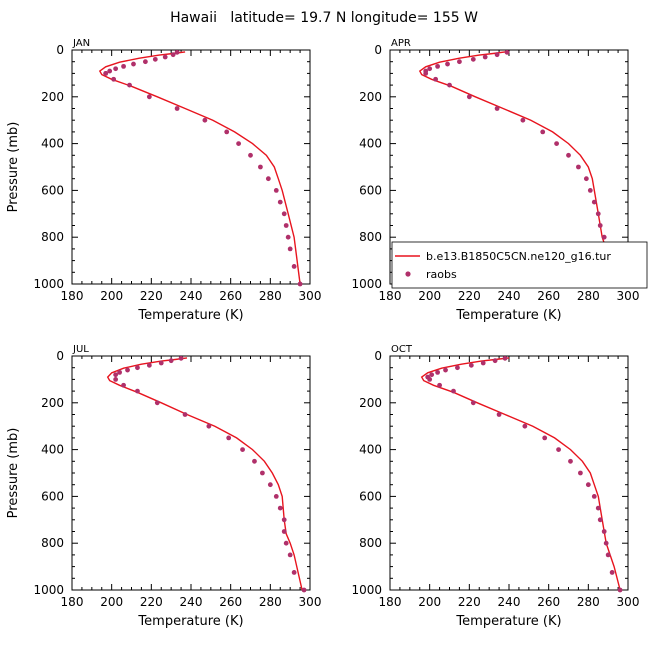  What do you see at coordinates (324, 18) in the screenshot?
I see `figure-title: Hawaii latitude= 19.7 N longitude= 155 W` at bounding box center [324, 18].